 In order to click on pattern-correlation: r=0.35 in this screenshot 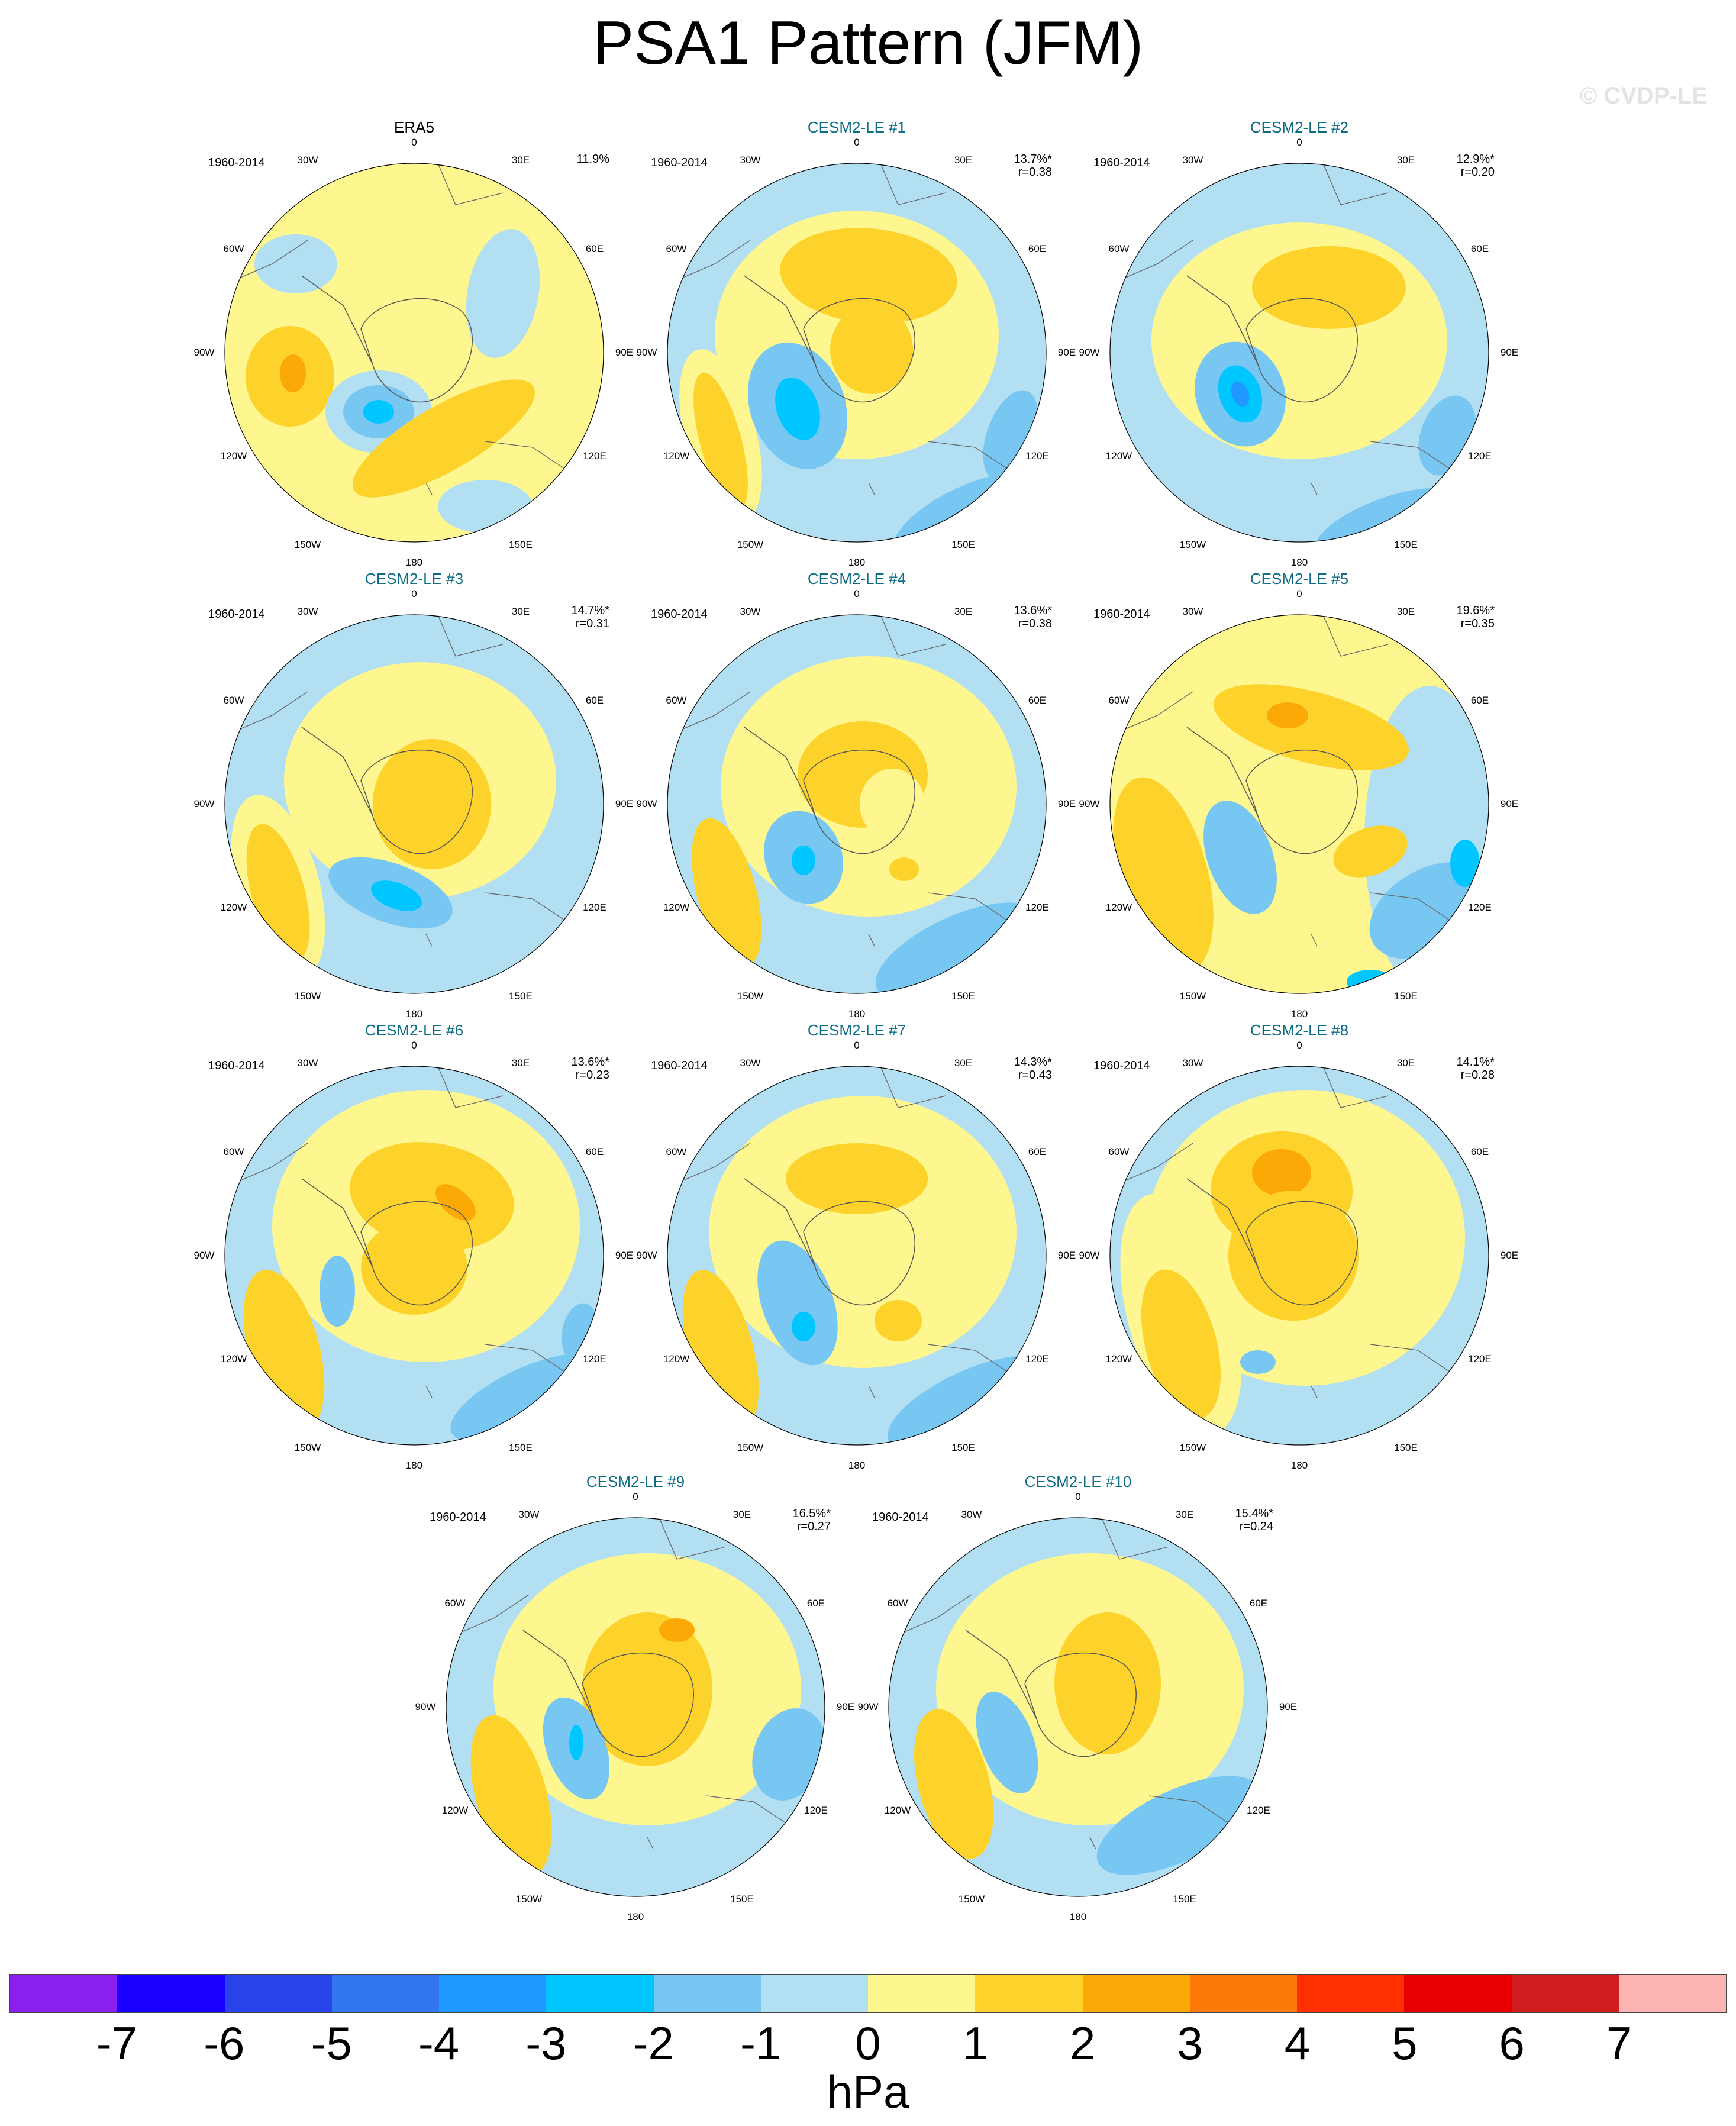, I will do `click(1477, 624)`.